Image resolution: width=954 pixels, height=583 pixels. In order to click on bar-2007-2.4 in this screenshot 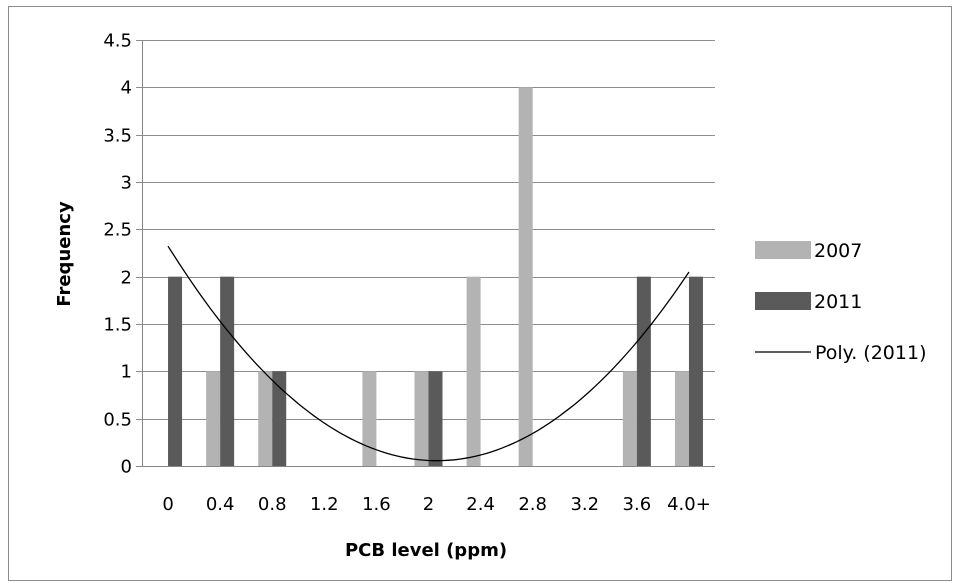, I will do `click(473, 371)`.